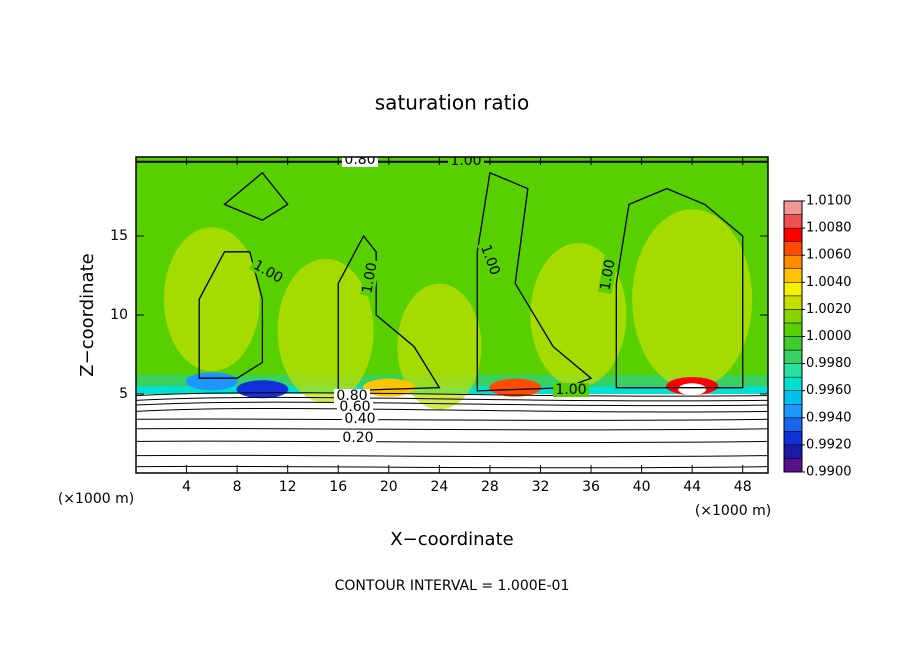  Describe the element at coordinates (87, 314) in the screenshot. I see `y-axis-label: Z−coordinate` at that location.